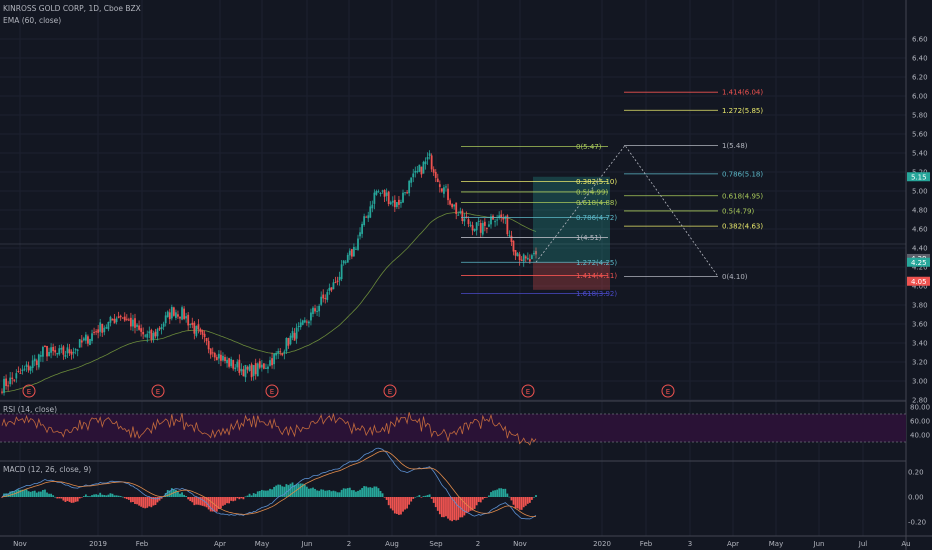 The height and width of the screenshot is (550, 932). Describe the element at coordinates (920, 422) in the screenshot. I see `rsi-tick-label: 60.00` at that location.